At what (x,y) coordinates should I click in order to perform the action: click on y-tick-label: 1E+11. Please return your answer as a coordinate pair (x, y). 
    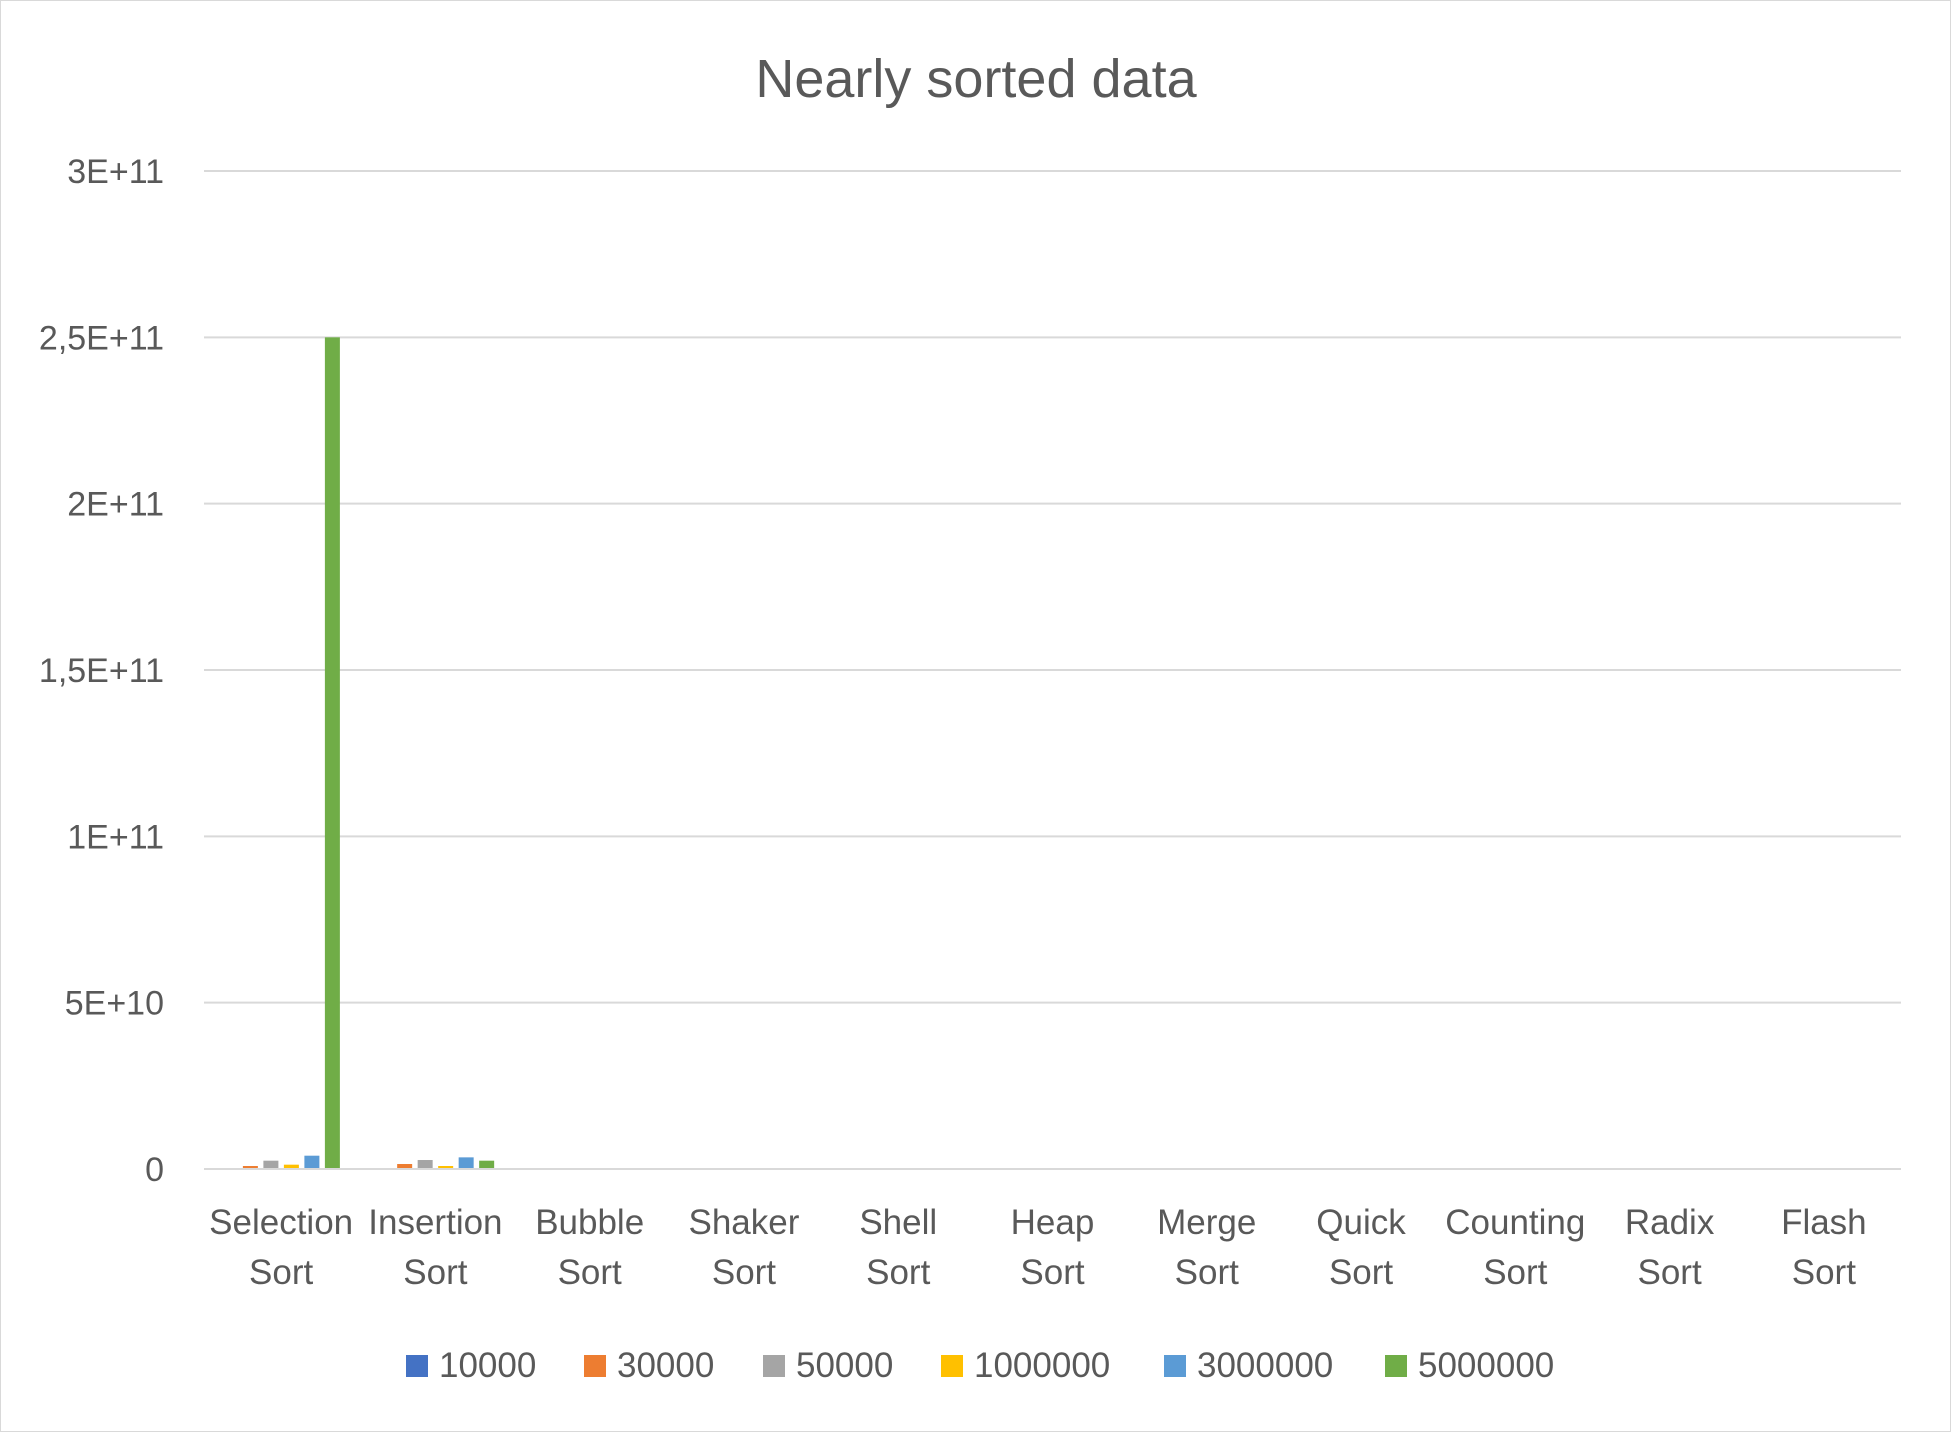
    Looking at the image, I should click on (115, 837).